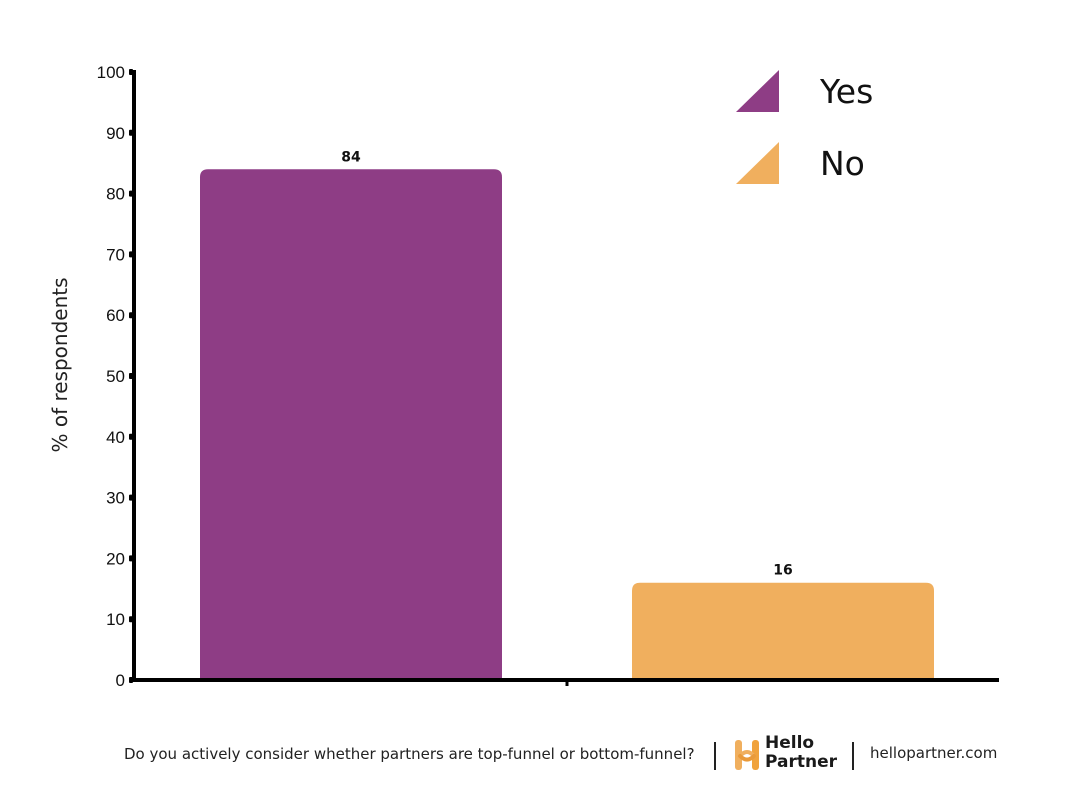 Image resolution: width=1080 pixels, height=800 pixels. I want to click on brand-name-line1: Hello, so click(790, 743).